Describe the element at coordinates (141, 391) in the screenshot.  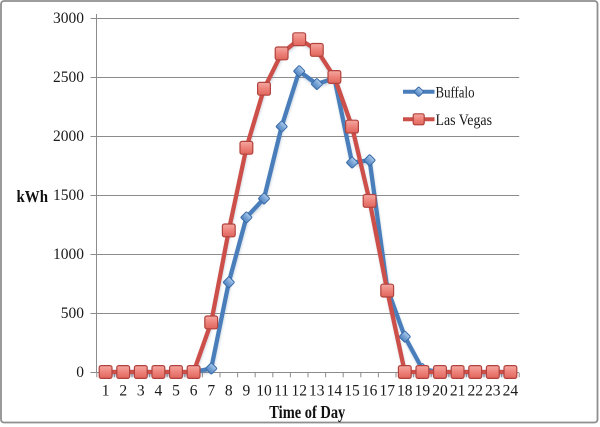
I see `svg-text: 3` at that location.